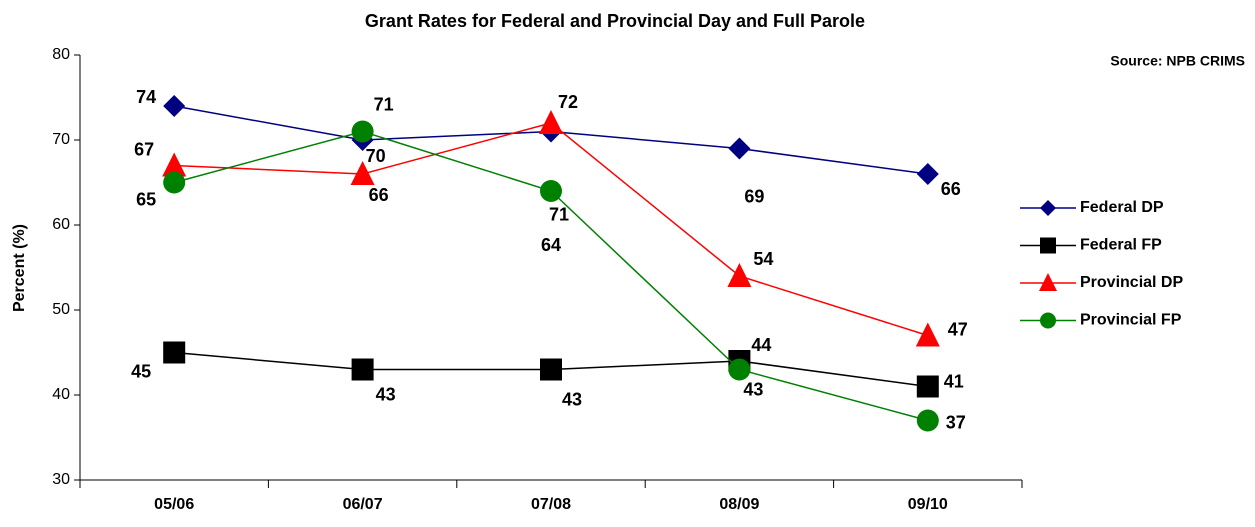  I want to click on data-label: 41, so click(954, 381).